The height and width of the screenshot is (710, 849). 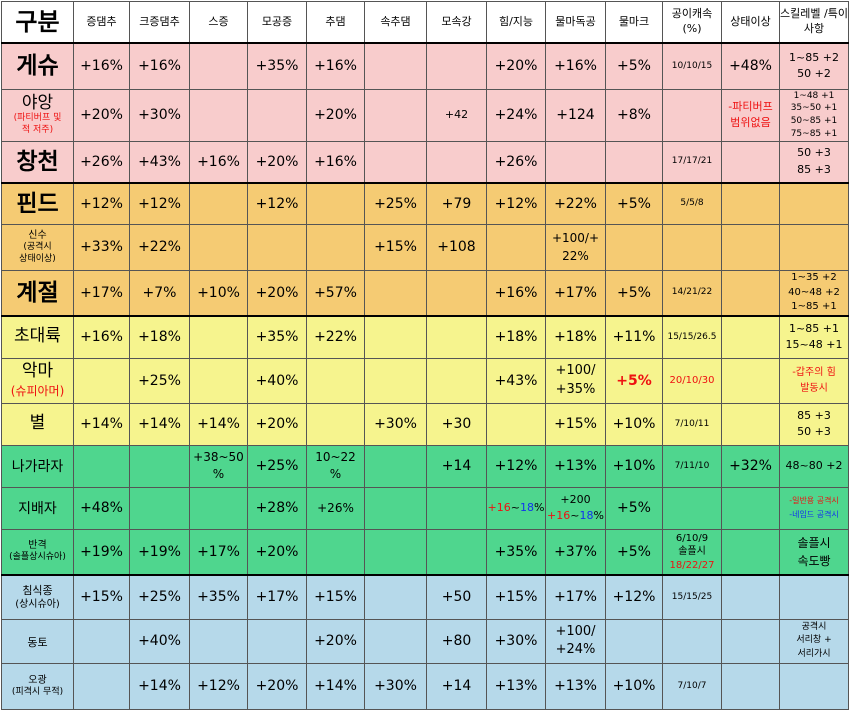 What do you see at coordinates (692, 66) in the screenshot?
I see `cell: 10/10/15` at bounding box center [692, 66].